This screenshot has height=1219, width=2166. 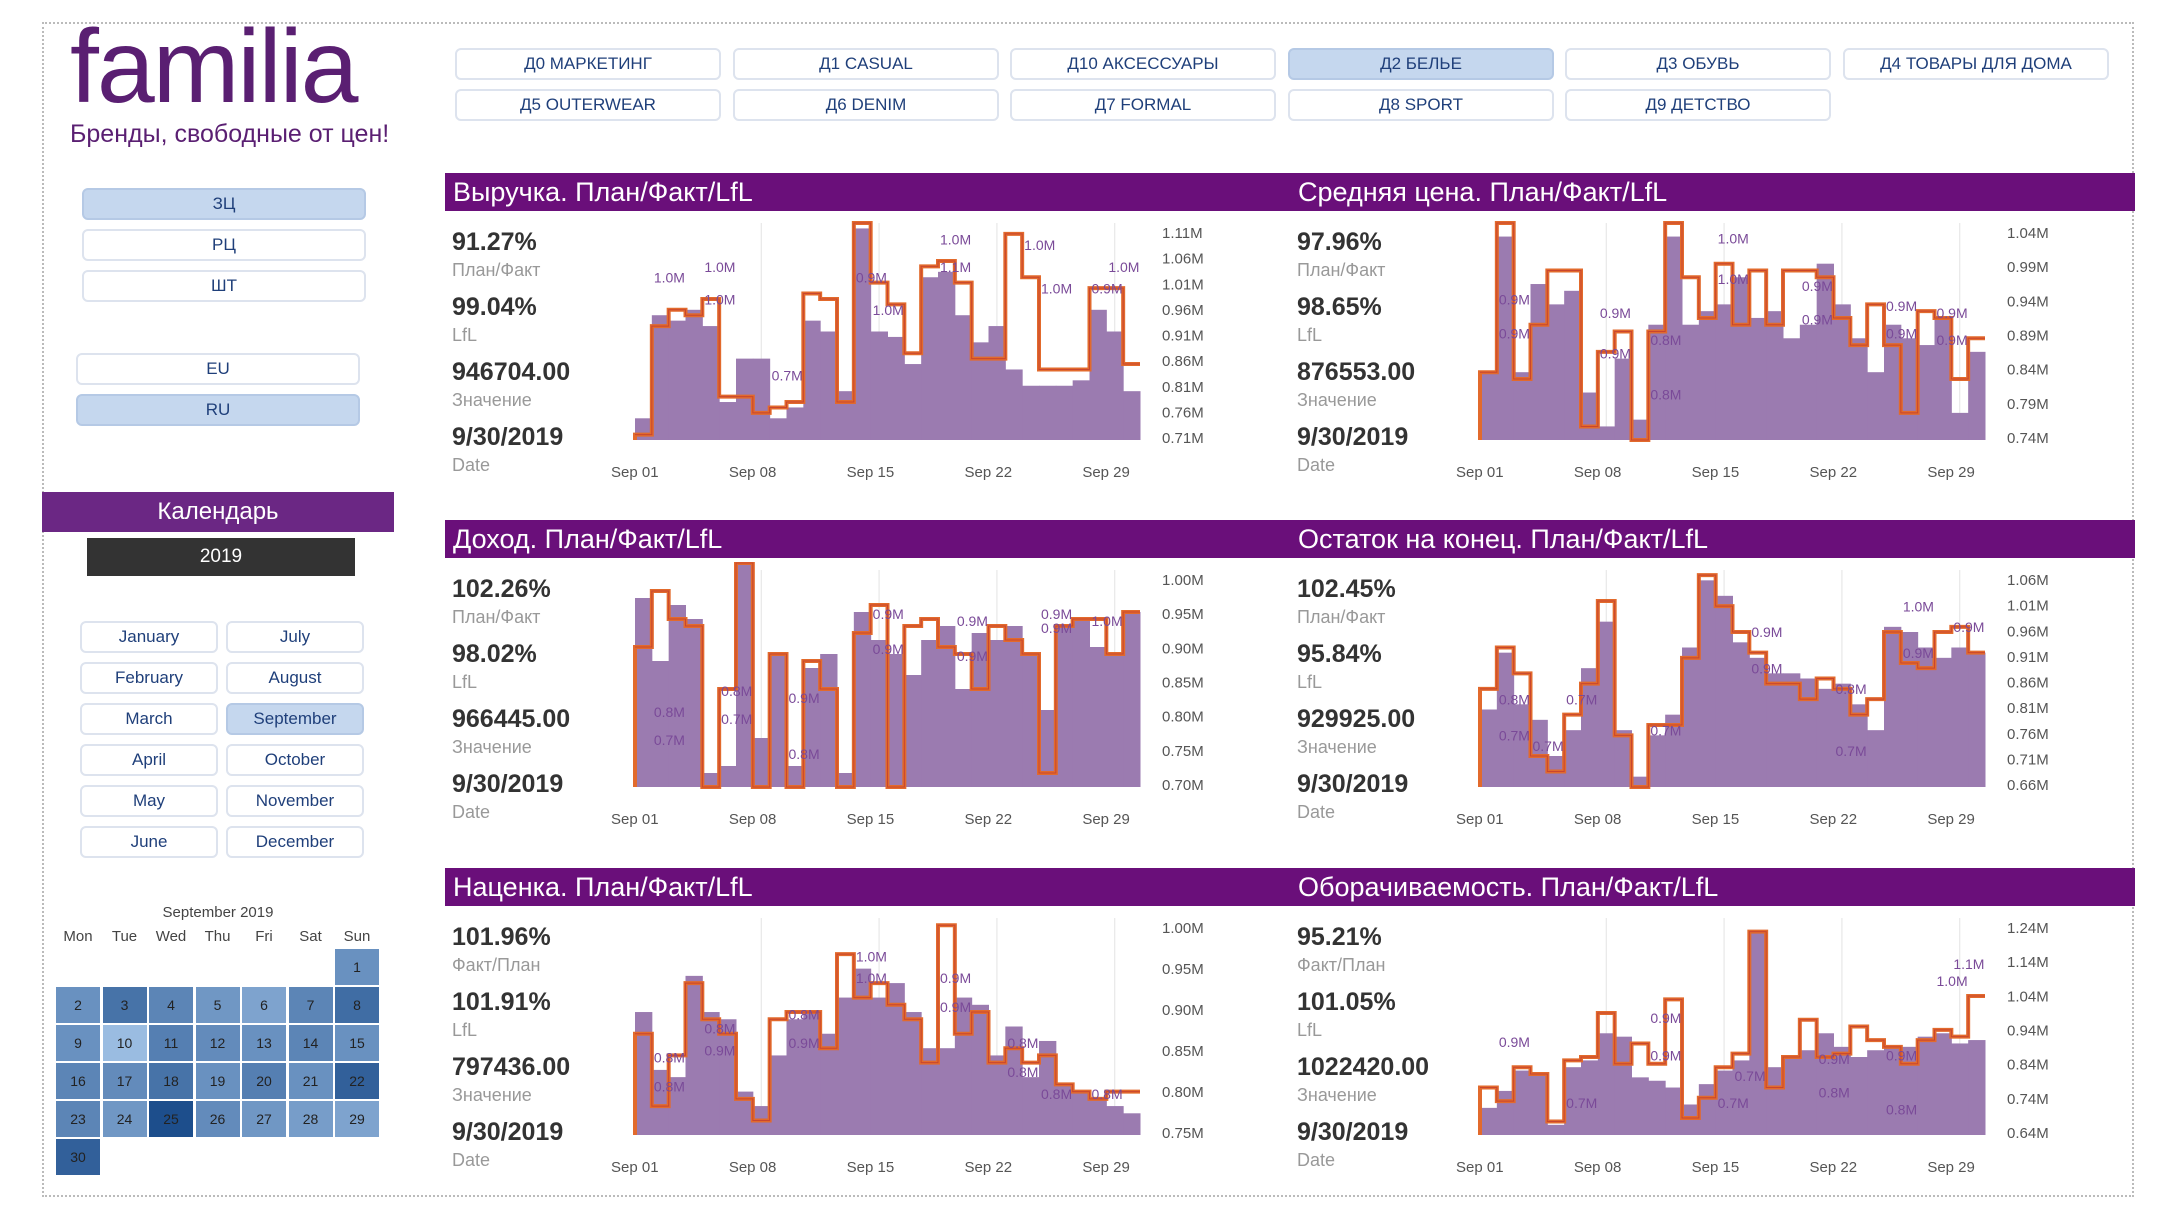 What do you see at coordinates (866, 64) in the screenshot?
I see `department-button: Д1 CASUAL` at bounding box center [866, 64].